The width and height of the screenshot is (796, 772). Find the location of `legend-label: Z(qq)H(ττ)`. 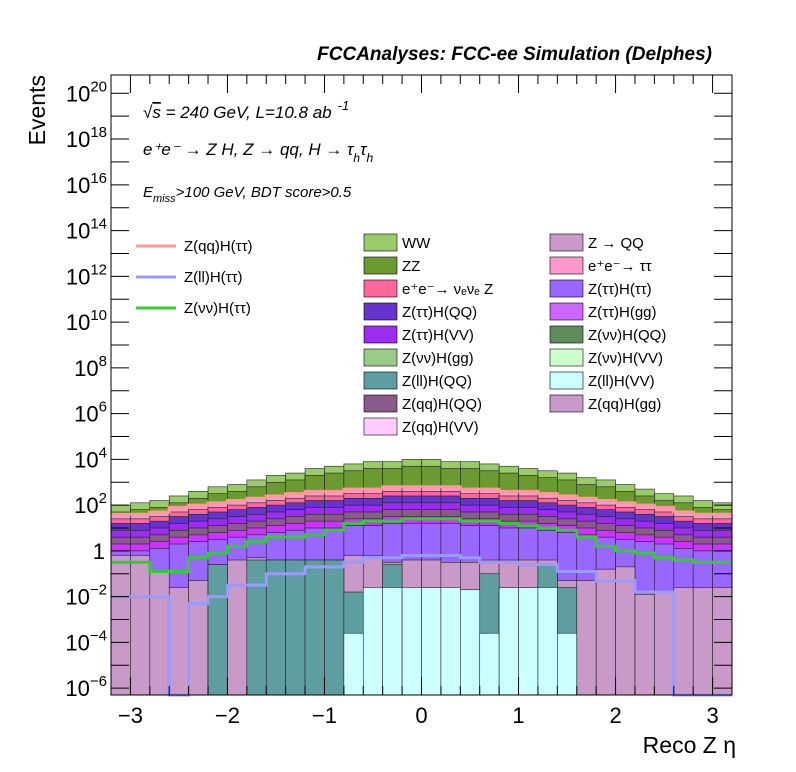

legend-label: Z(qq)H(ττ) is located at coordinates (218, 246).